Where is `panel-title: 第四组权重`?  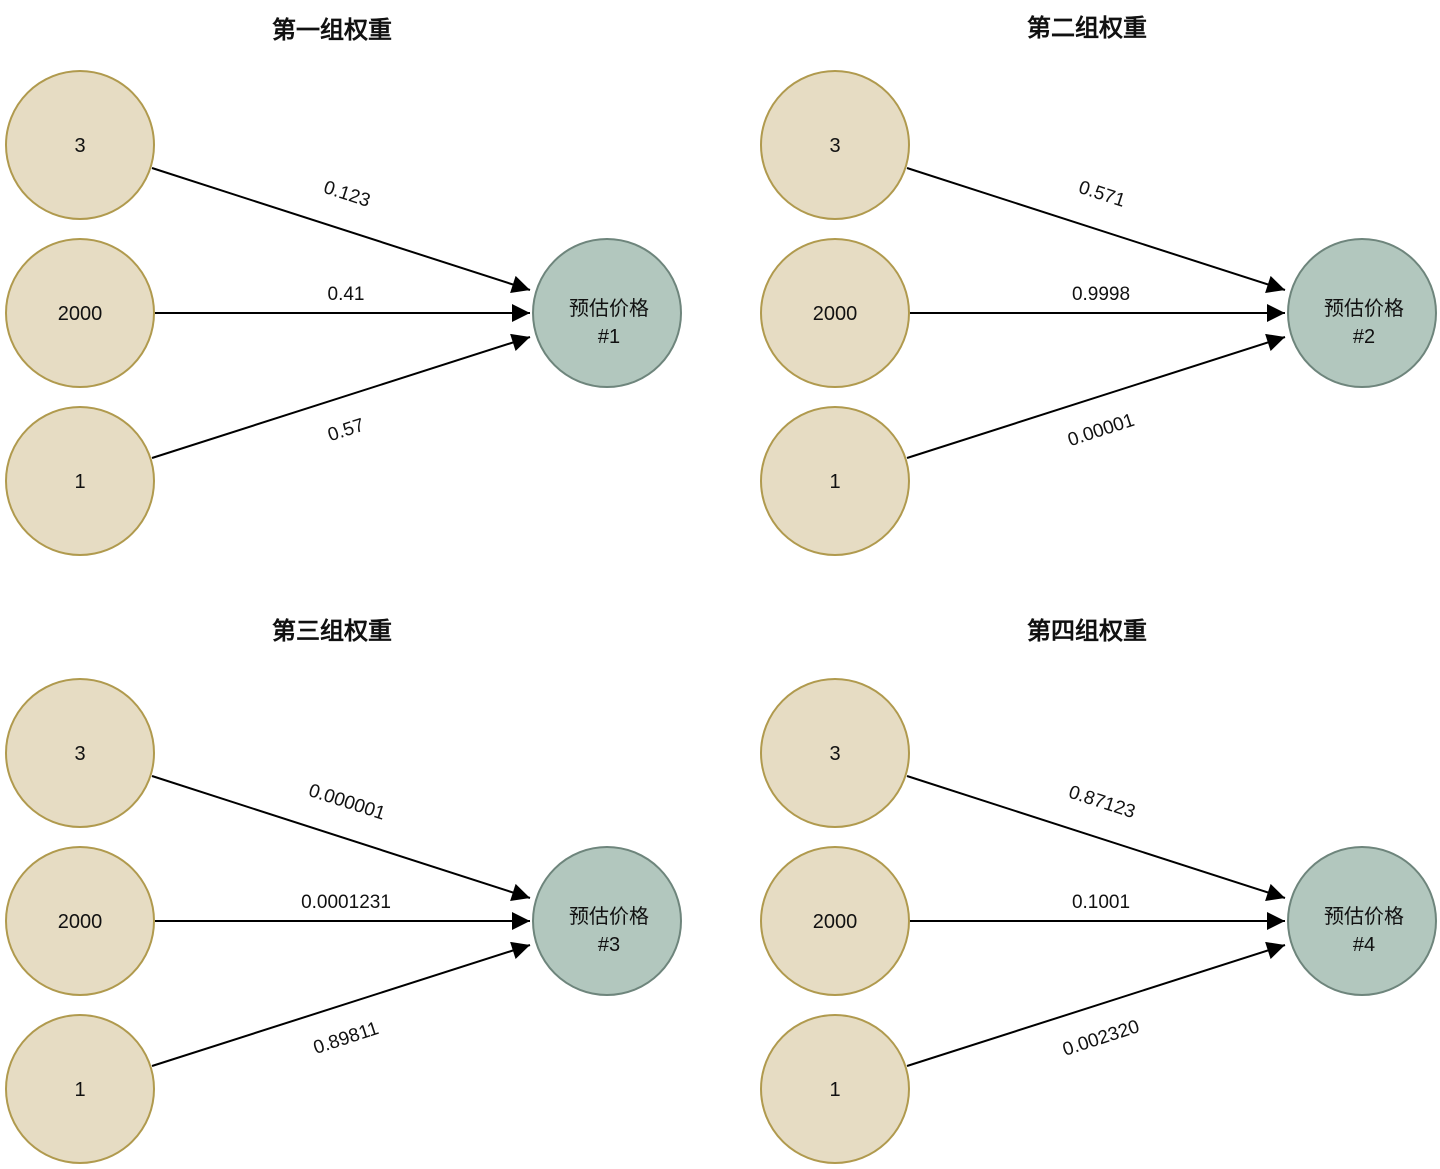
panel-title: 第四组权重 is located at coordinates (1087, 631).